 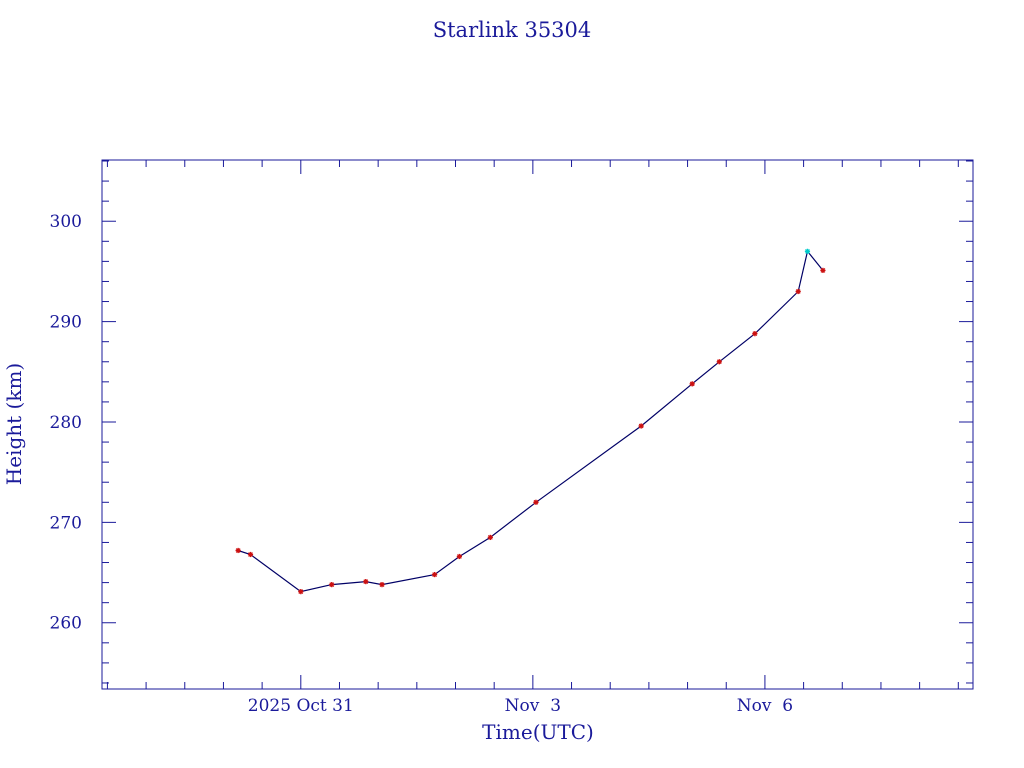 I want to click on y-tick-label: 270, so click(x=66, y=523).